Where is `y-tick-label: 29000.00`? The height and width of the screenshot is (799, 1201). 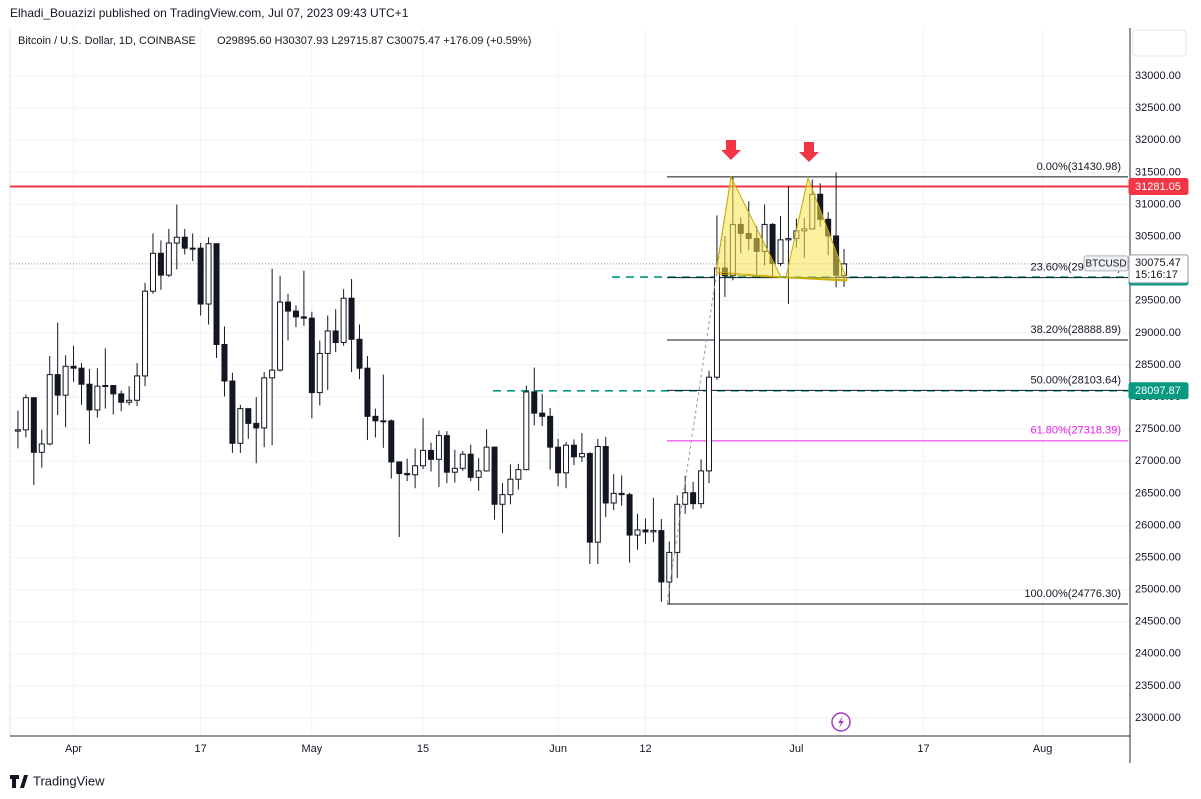
y-tick-label: 29000.00 is located at coordinates (1158, 333).